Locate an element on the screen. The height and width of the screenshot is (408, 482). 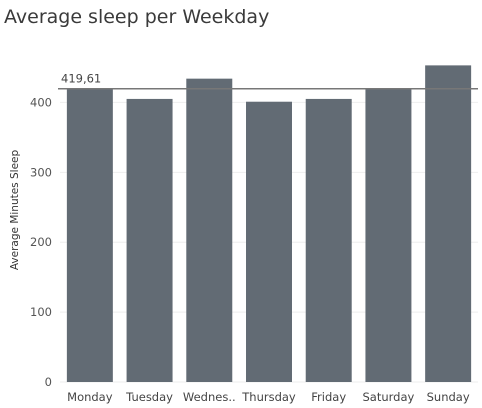
y-tick-label: 100 is located at coordinates (41, 312).